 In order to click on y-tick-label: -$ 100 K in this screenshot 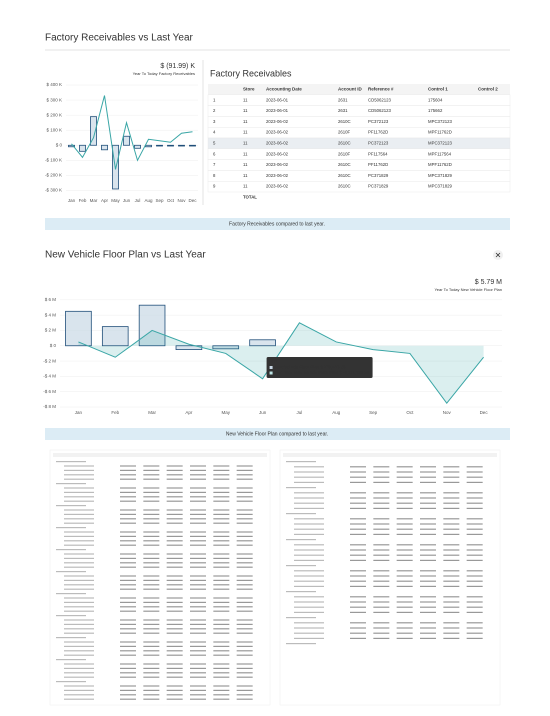, I will do `click(53, 160)`.